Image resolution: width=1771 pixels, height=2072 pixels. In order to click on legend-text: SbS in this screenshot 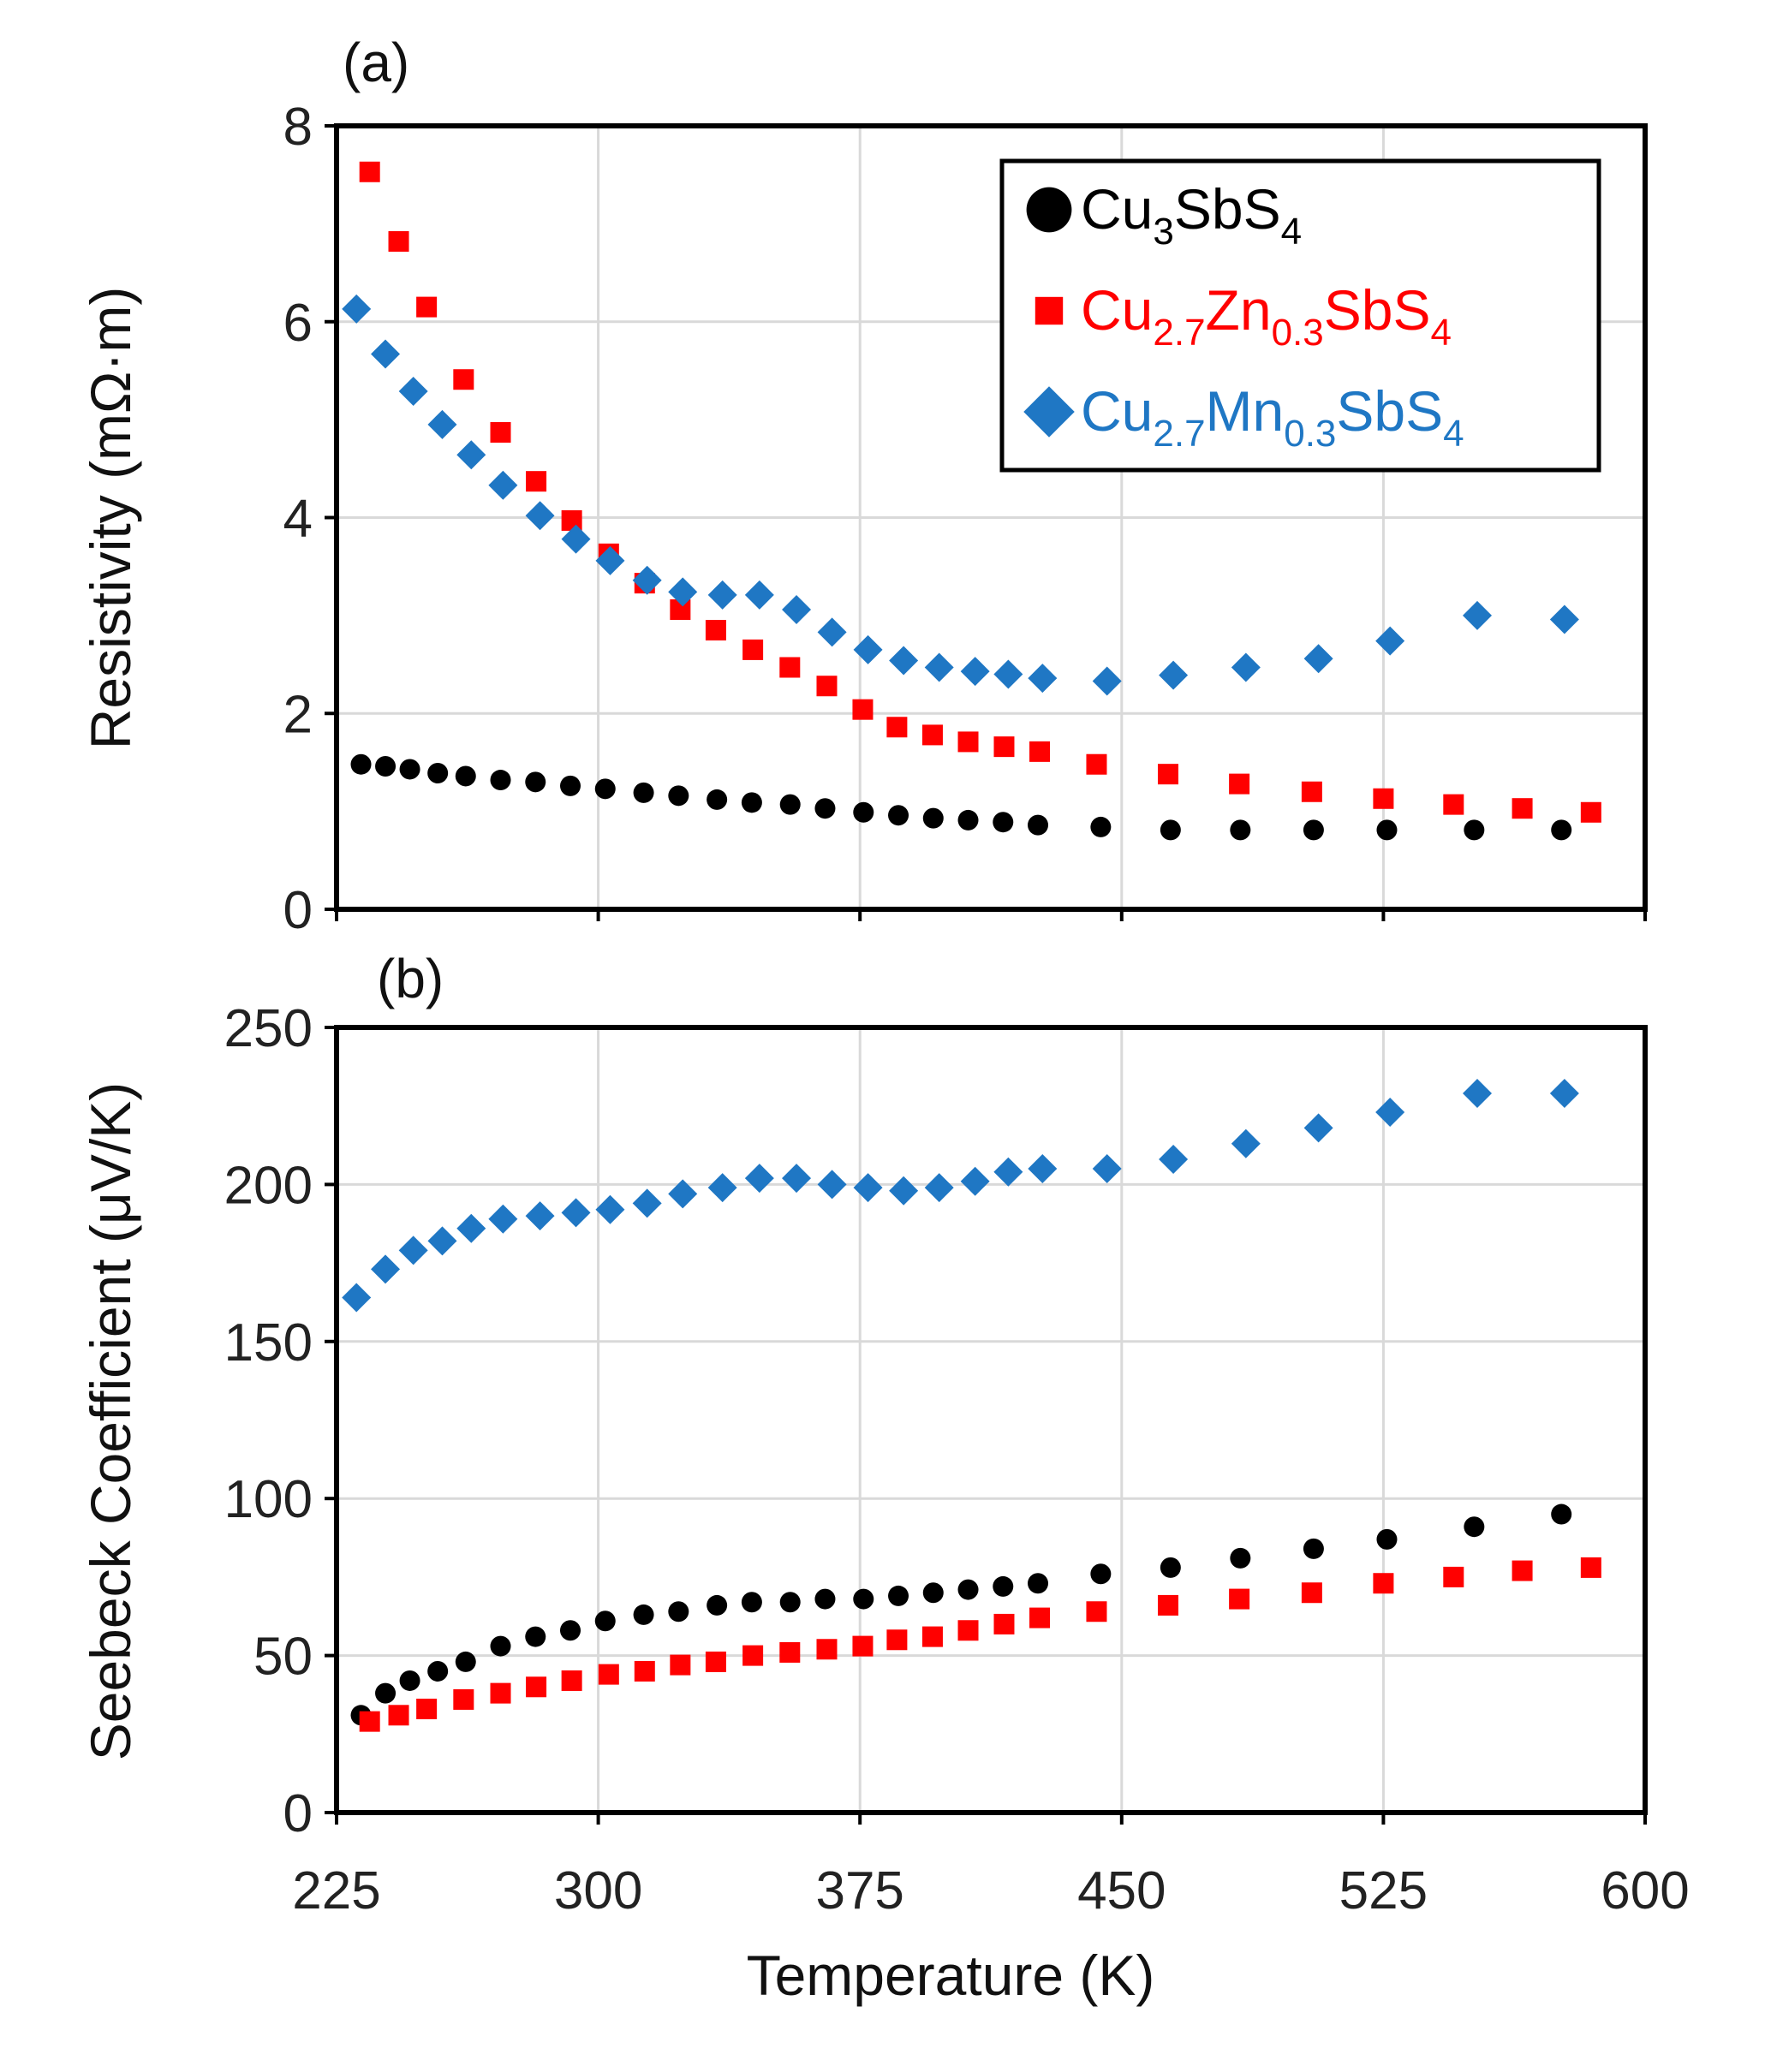, I will do `click(1389, 411)`.